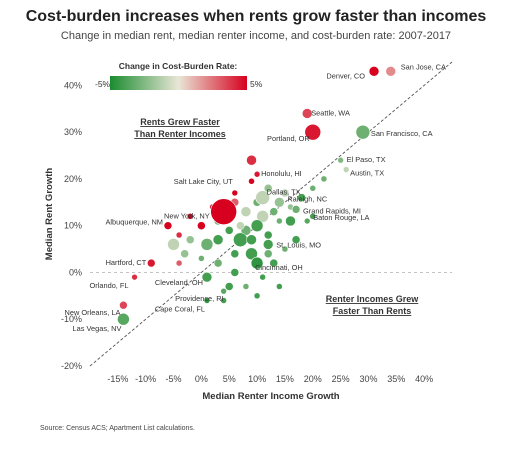 The height and width of the screenshot is (450, 512). What do you see at coordinates (285, 379) in the screenshot?
I see `x-tick-label: 15%` at bounding box center [285, 379].